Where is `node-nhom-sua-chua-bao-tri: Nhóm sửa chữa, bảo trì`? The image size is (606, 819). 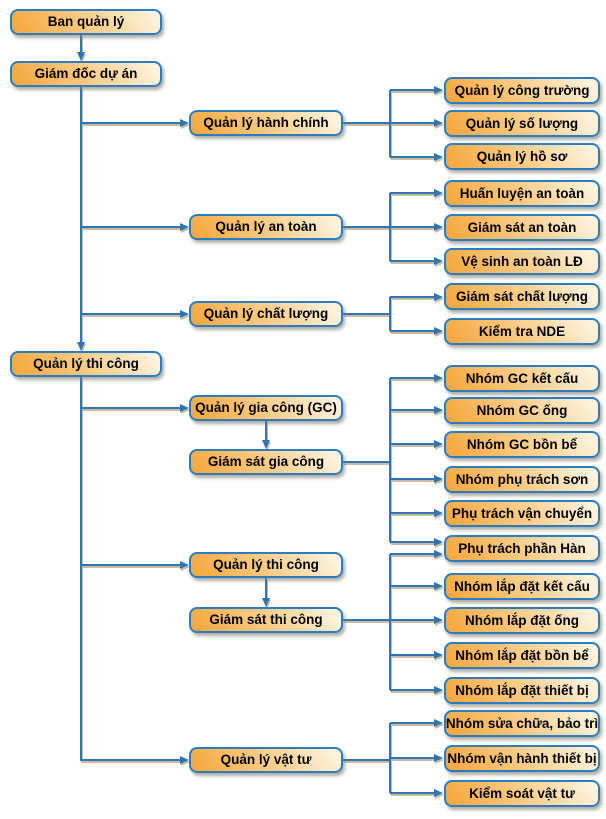
node-nhom-sua-chua-bao-tri: Nhóm sửa chữa, bảo trì is located at coordinates (522, 723).